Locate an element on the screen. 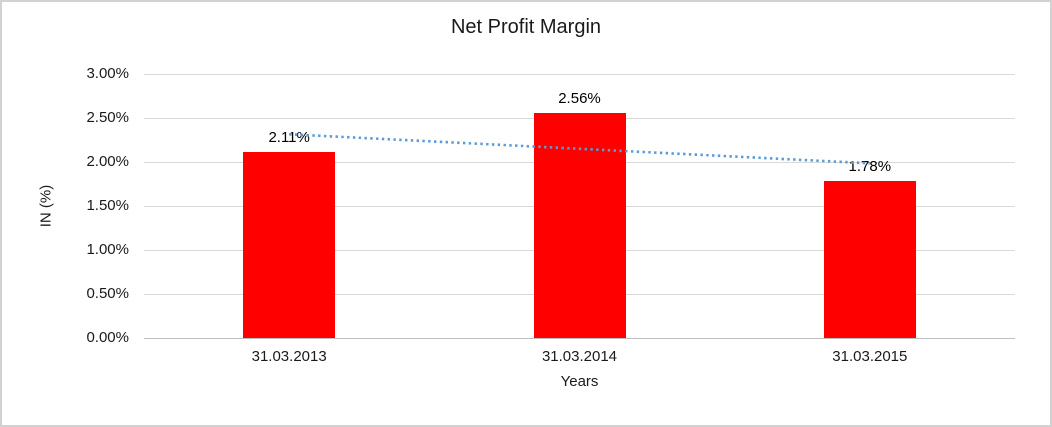  y-tick-label: 2.50% is located at coordinates (107, 117).